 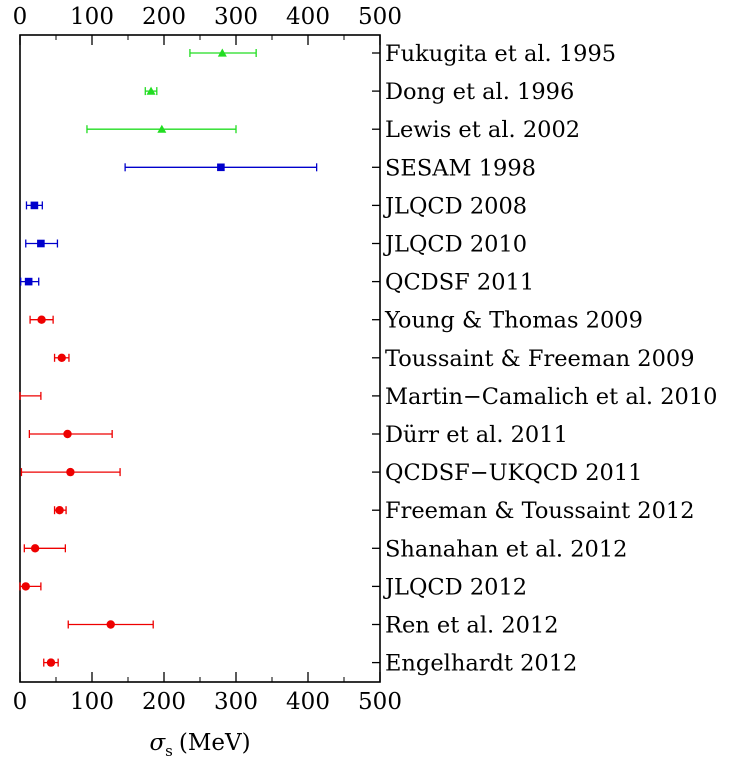 I want to click on x-tick-label-bottom: 100, so click(x=92, y=702).